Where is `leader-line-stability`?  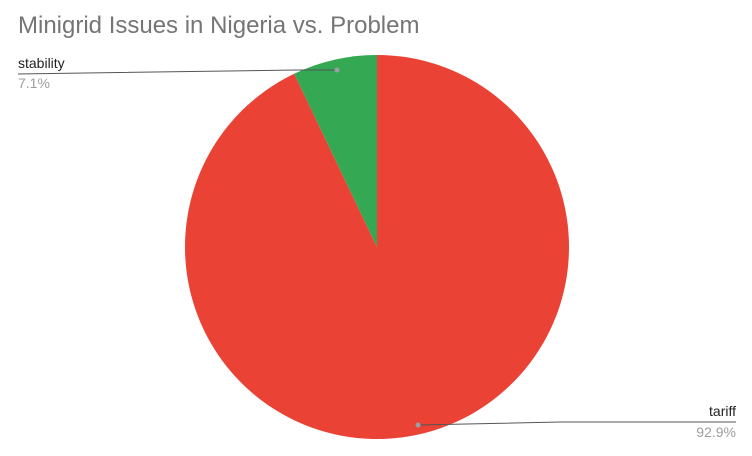 leader-line-stability is located at coordinates (177, 72).